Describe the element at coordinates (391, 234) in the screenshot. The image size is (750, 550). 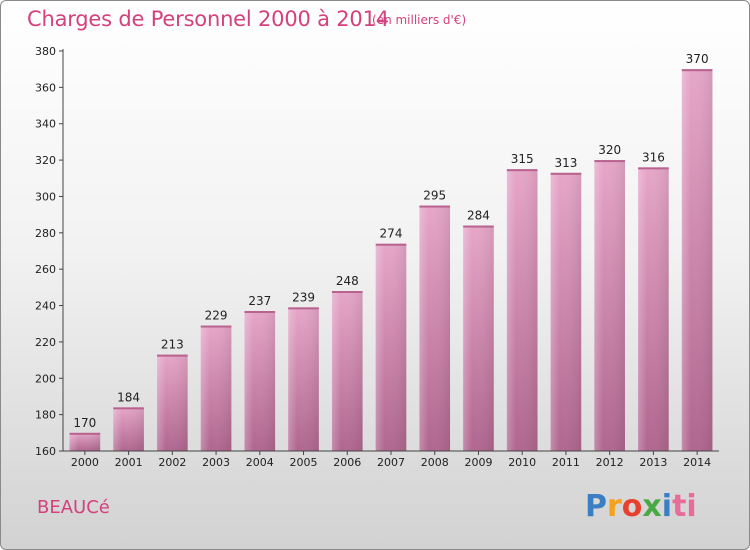
I see `data-label: 274` at that location.